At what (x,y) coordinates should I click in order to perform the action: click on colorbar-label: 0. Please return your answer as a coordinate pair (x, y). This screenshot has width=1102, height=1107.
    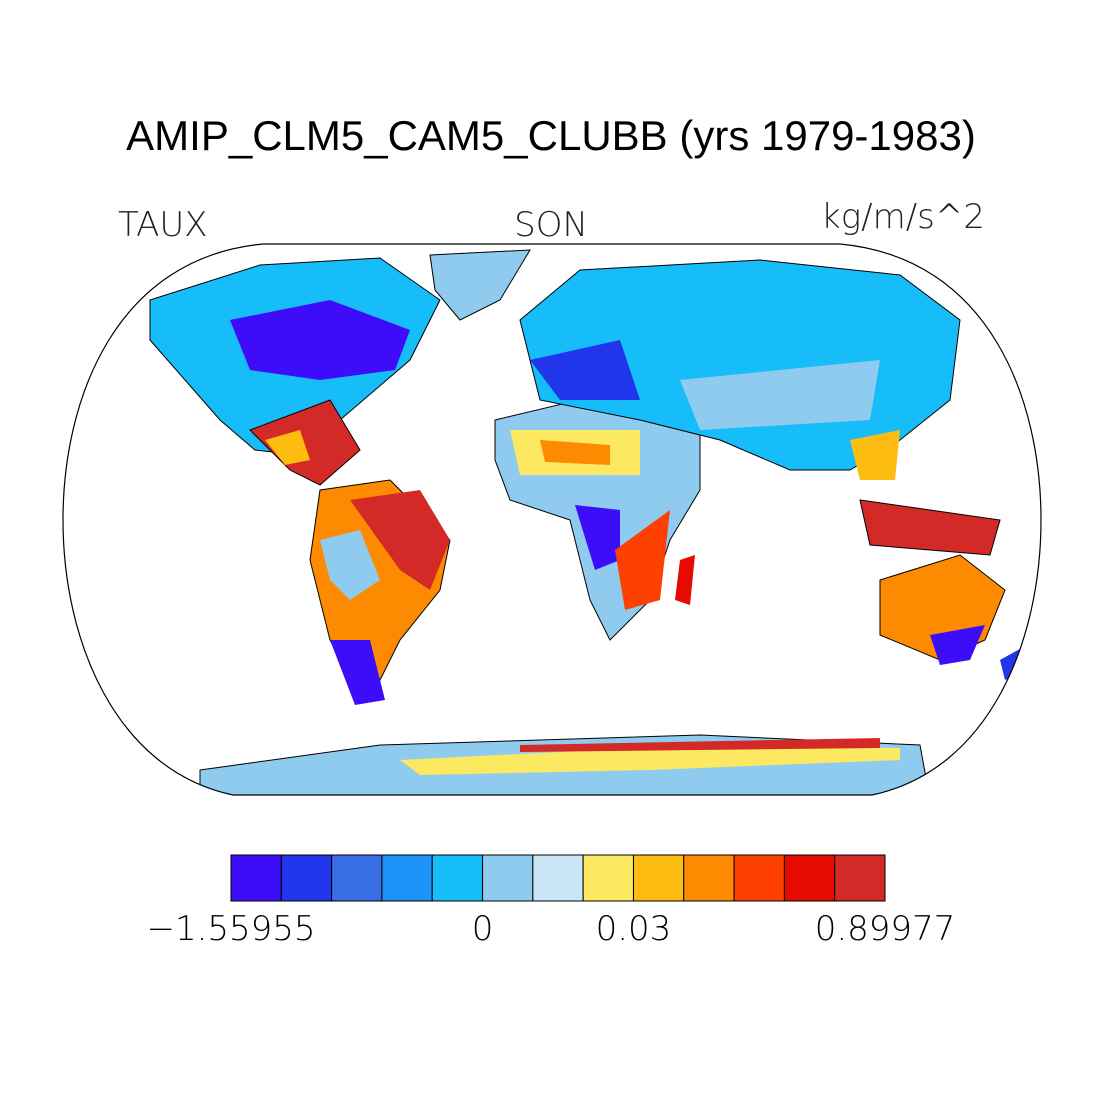
    Looking at the image, I should click on (483, 929).